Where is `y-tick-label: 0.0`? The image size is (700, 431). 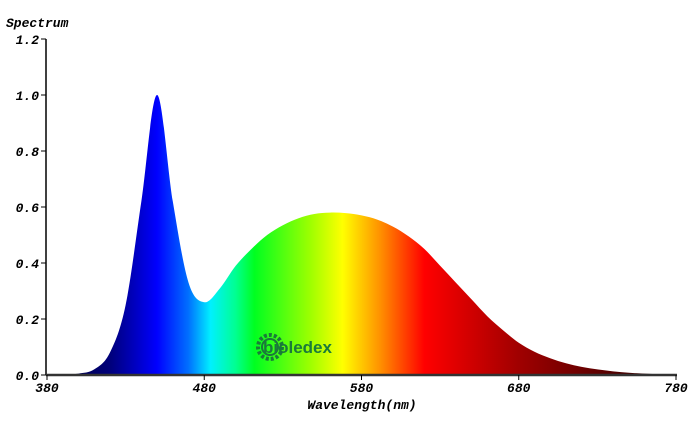
y-tick-label: 0.0 is located at coordinates (28, 376).